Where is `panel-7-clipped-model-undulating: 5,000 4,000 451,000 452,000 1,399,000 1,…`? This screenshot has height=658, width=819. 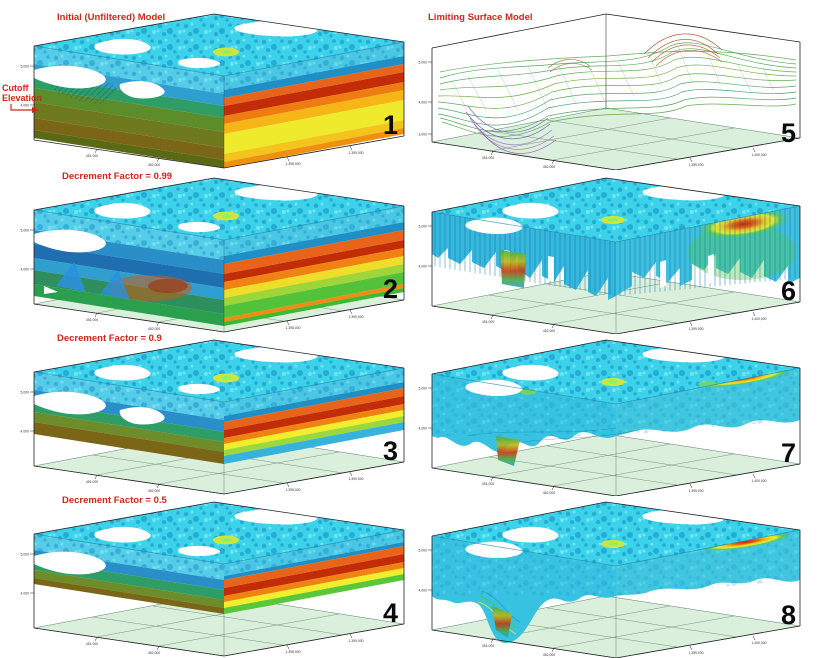
panel-7-clipped-model-undulating: 5,000 4,000 451,000 452,000 1,399,000 1,… is located at coordinates (610, 417).